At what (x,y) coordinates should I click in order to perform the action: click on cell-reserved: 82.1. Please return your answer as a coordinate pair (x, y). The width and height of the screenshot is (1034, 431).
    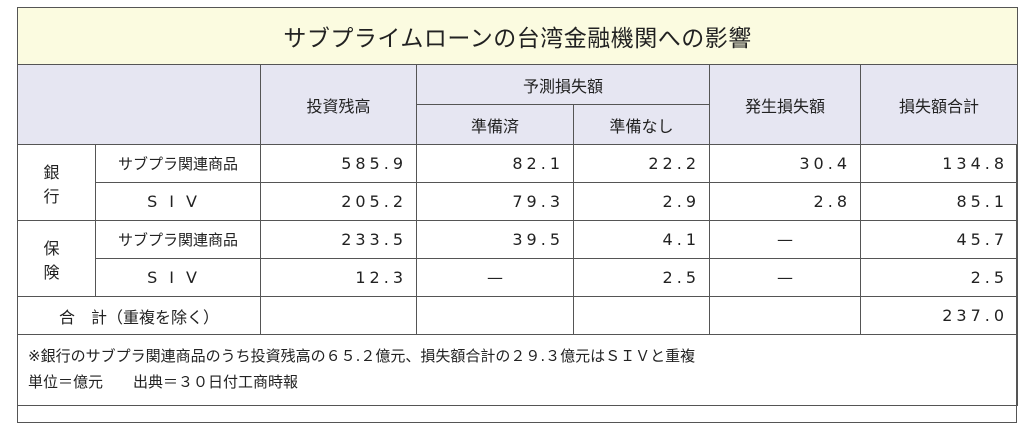
    Looking at the image, I should click on (495, 163).